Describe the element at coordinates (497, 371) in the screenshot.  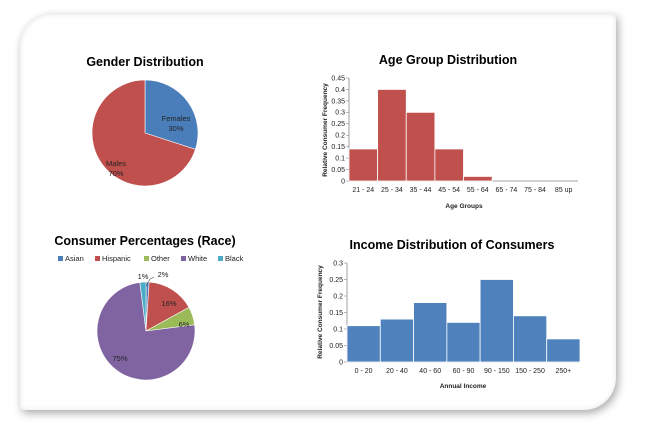
I see `x-tick-label: 90 - 150` at that location.